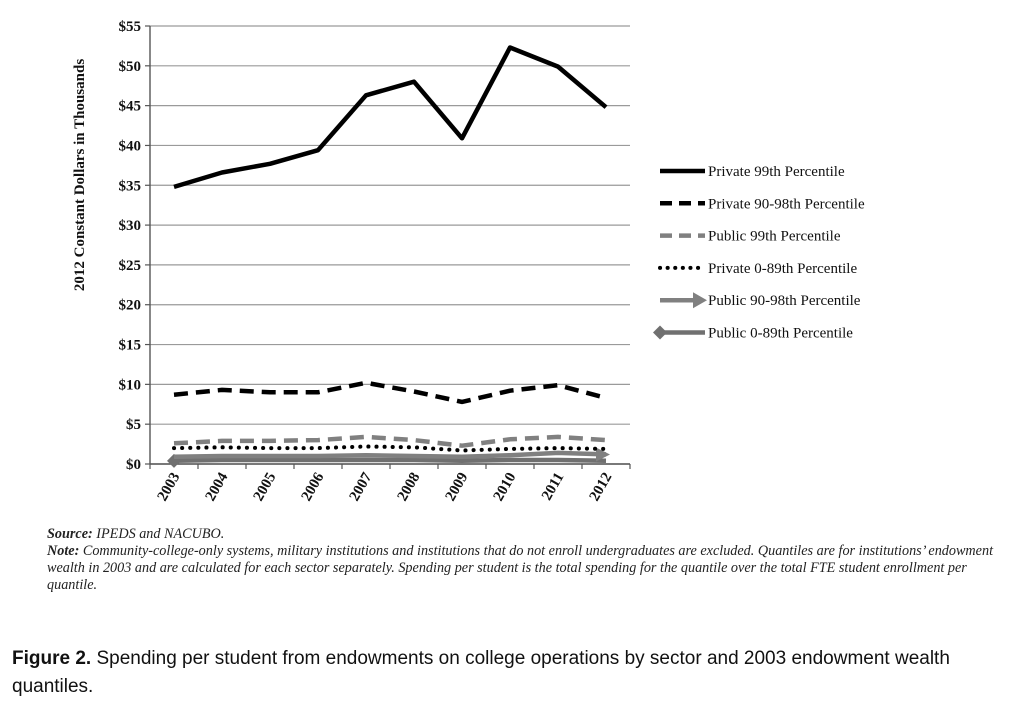 The width and height of the screenshot is (1033, 710). I want to click on series-line-private-90-98th-percentile, so click(390, 392).